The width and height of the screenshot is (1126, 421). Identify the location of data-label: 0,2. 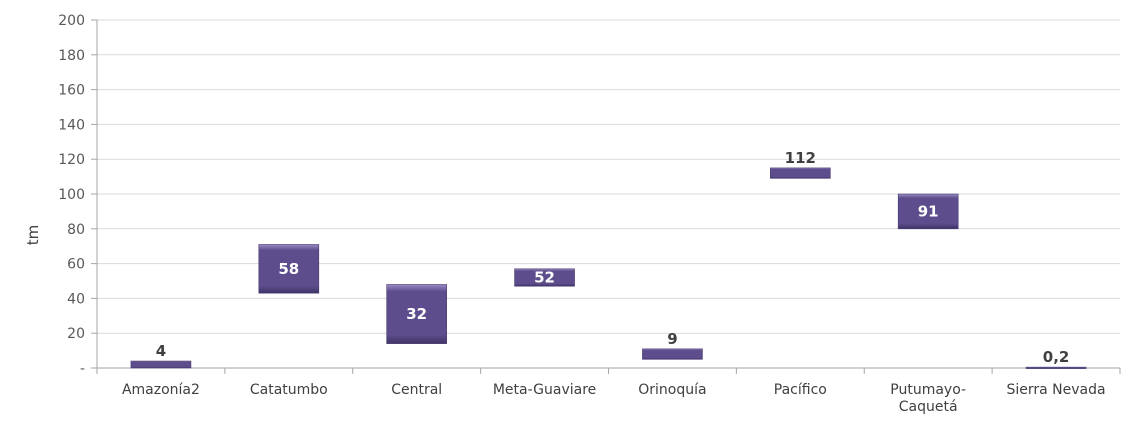
(1056, 357).